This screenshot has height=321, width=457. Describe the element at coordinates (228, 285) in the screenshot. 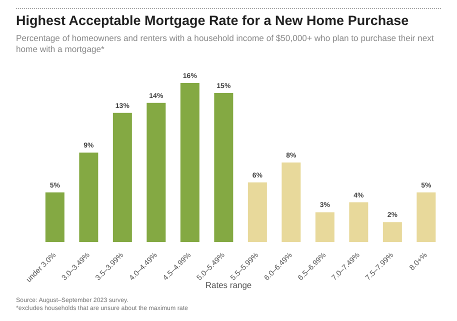

I see `x-axis-title: Rates range` at that location.